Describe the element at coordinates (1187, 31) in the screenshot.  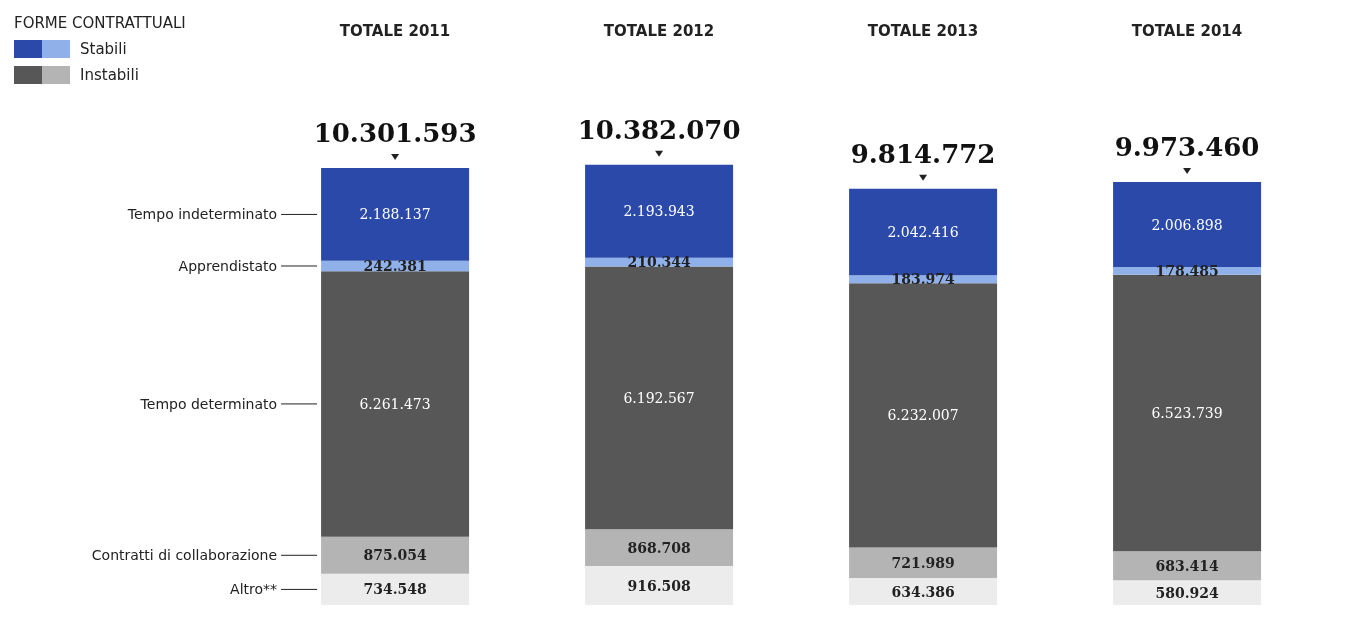
I see `x-tick-label: TOTALE 2014` at that location.